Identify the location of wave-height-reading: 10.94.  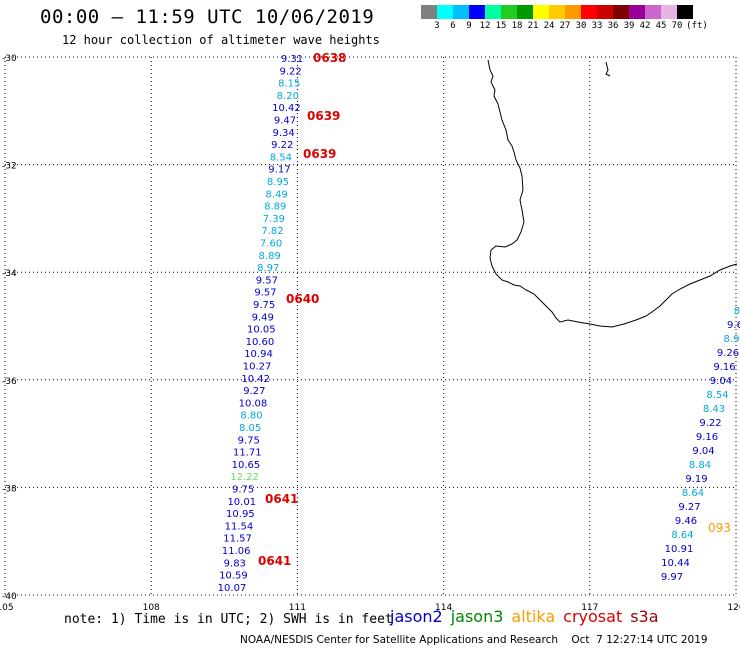
(258, 354).